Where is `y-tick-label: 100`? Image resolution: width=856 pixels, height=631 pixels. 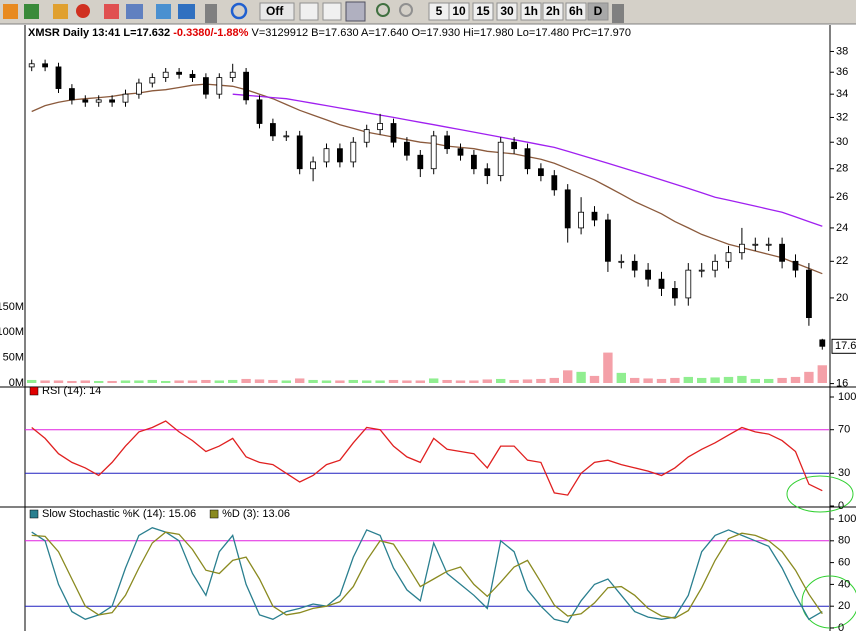 y-tick-label: 100 is located at coordinates (847, 519).